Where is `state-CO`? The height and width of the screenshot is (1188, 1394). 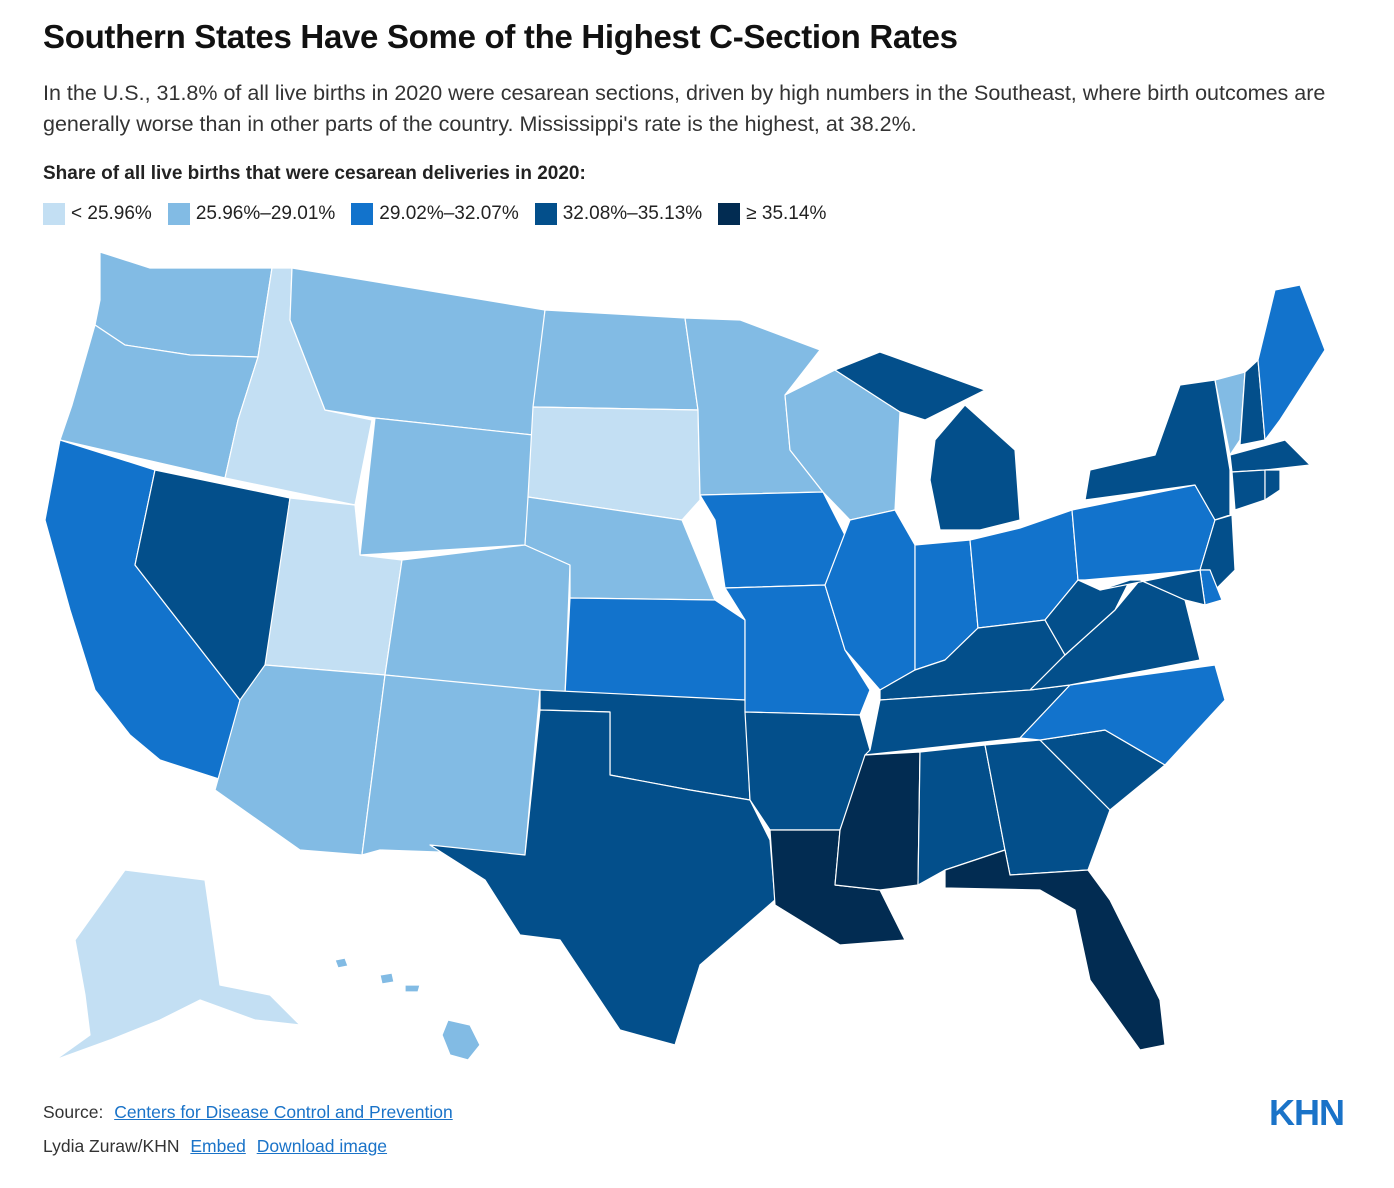 state-CO is located at coordinates (477, 620).